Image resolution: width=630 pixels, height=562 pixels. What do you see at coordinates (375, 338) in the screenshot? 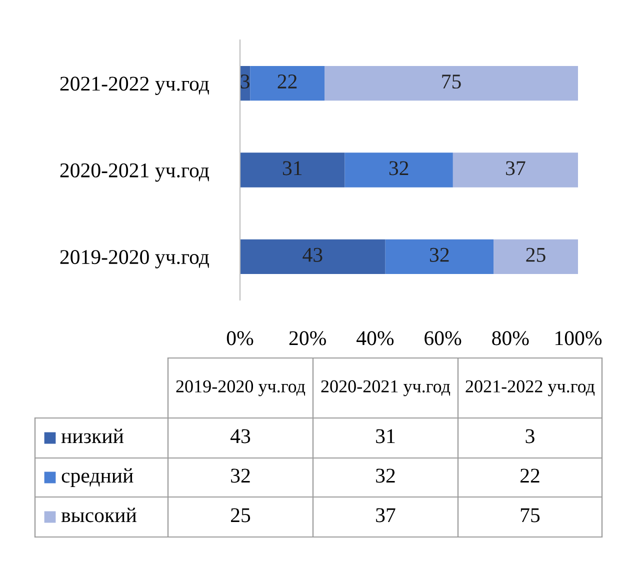
I see `x-tick-label: 40%` at bounding box center [375, 338].